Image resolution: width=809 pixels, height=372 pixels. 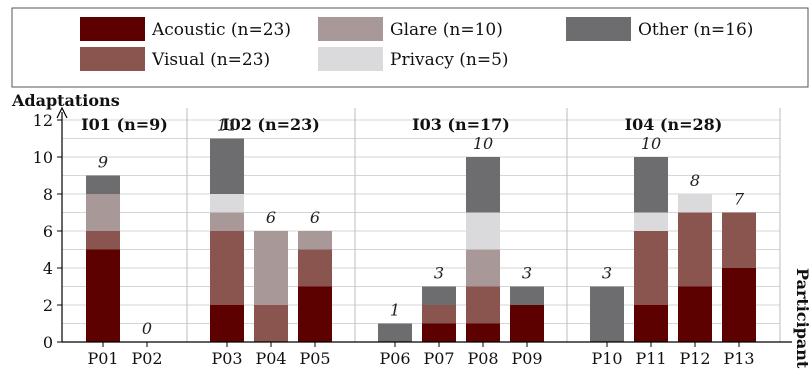 I want to click on x-tick-label: P09, so click(x=526, y=358).